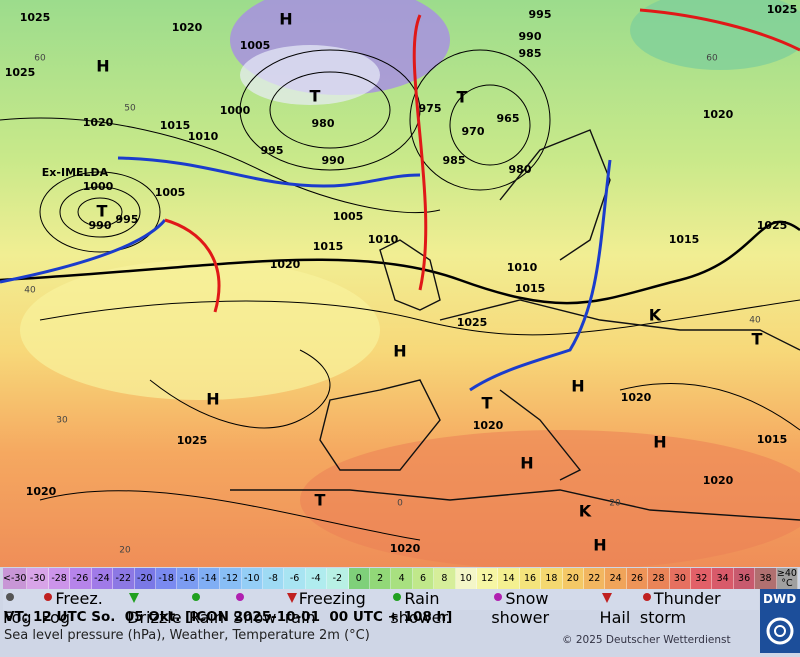 The height and width of the screenshot is (657, 800). Describe the element at coordinates (744, 578) in the screenshot. I see `scale-cell: 36` at that location.